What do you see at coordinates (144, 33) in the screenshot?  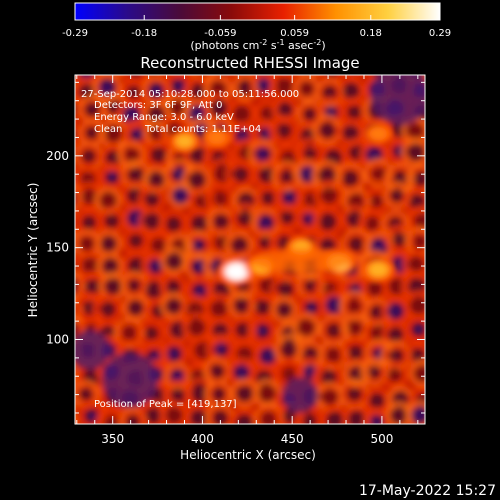 I see `colorbar-tick-label: -0.18` at bounding box center [144, 33].